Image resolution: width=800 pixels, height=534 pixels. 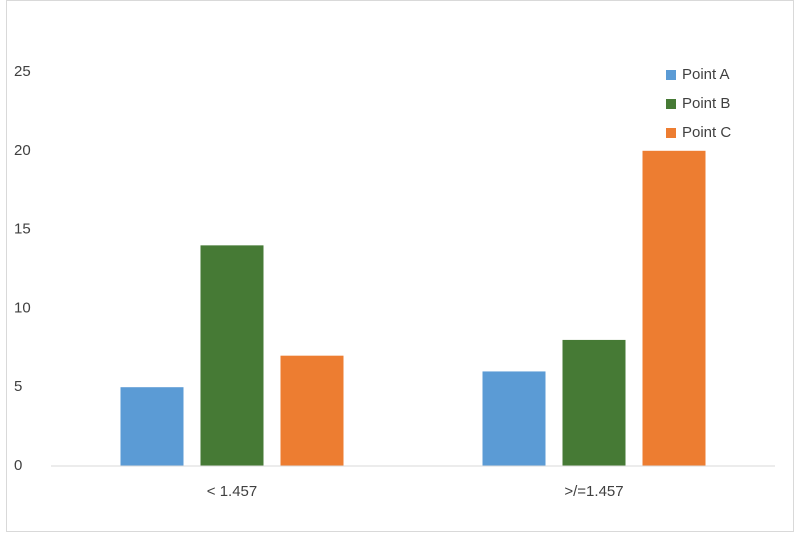 I want to click on x-tick-label: >/=1.457, so click(x=593, y=491).